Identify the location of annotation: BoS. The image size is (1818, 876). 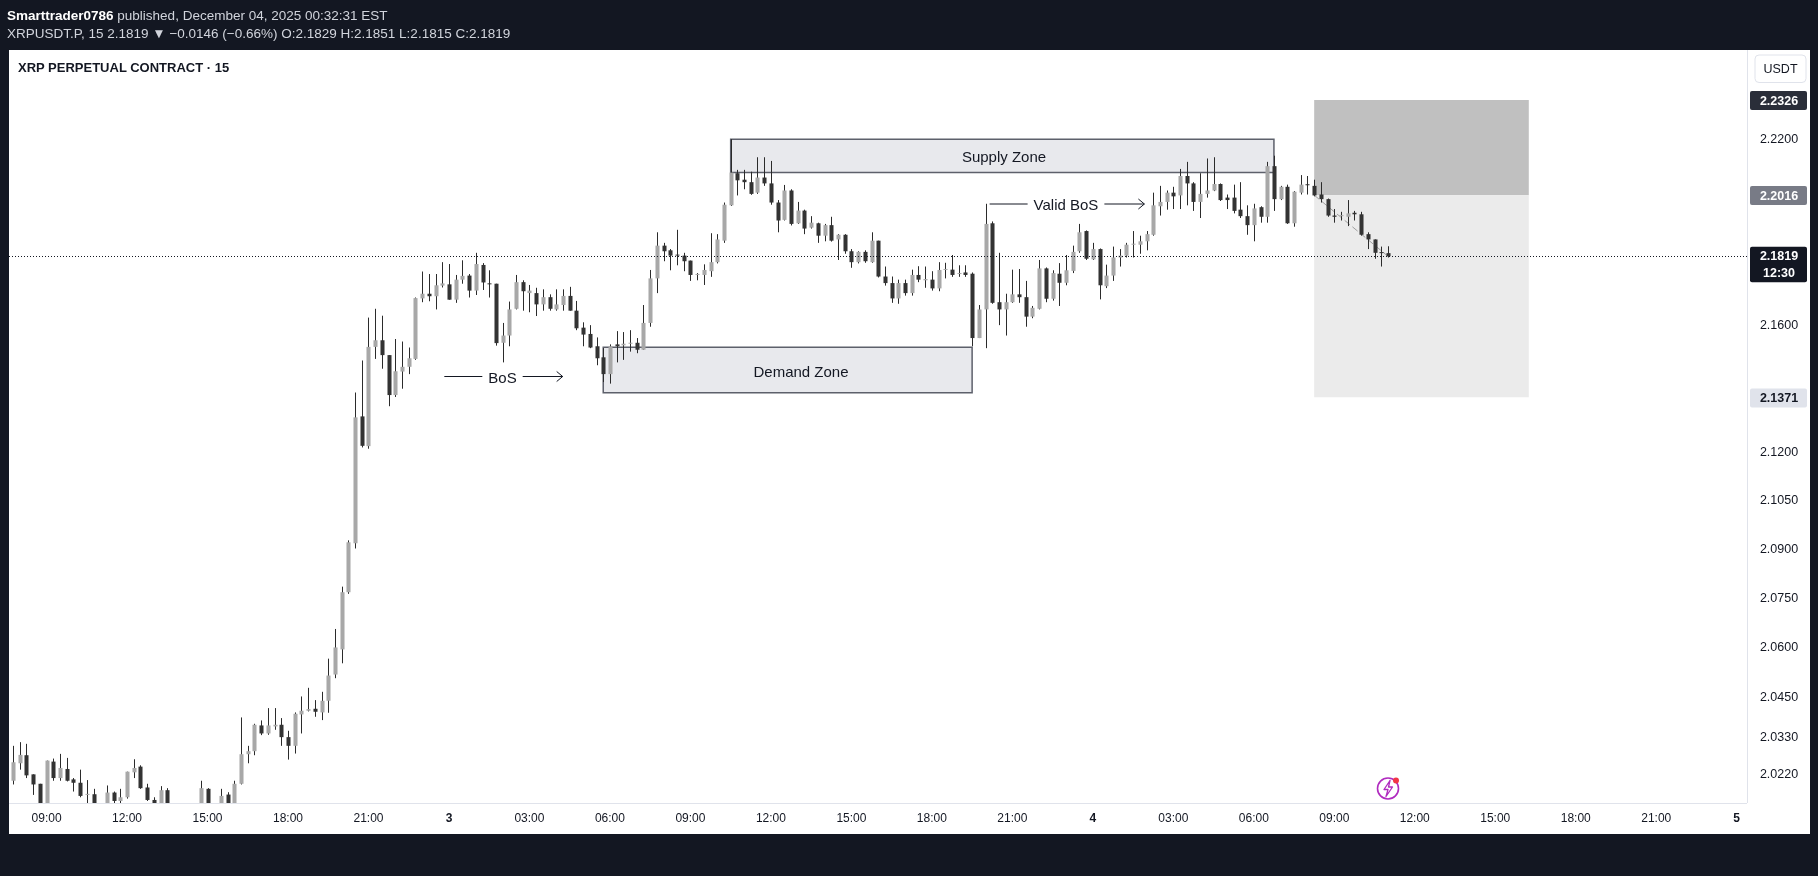
(502, 376).